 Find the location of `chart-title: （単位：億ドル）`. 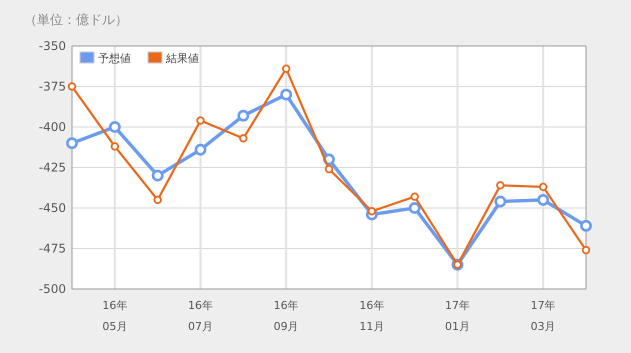

chart-title: （単位：億ドル） is located at coordinates (76, 20).